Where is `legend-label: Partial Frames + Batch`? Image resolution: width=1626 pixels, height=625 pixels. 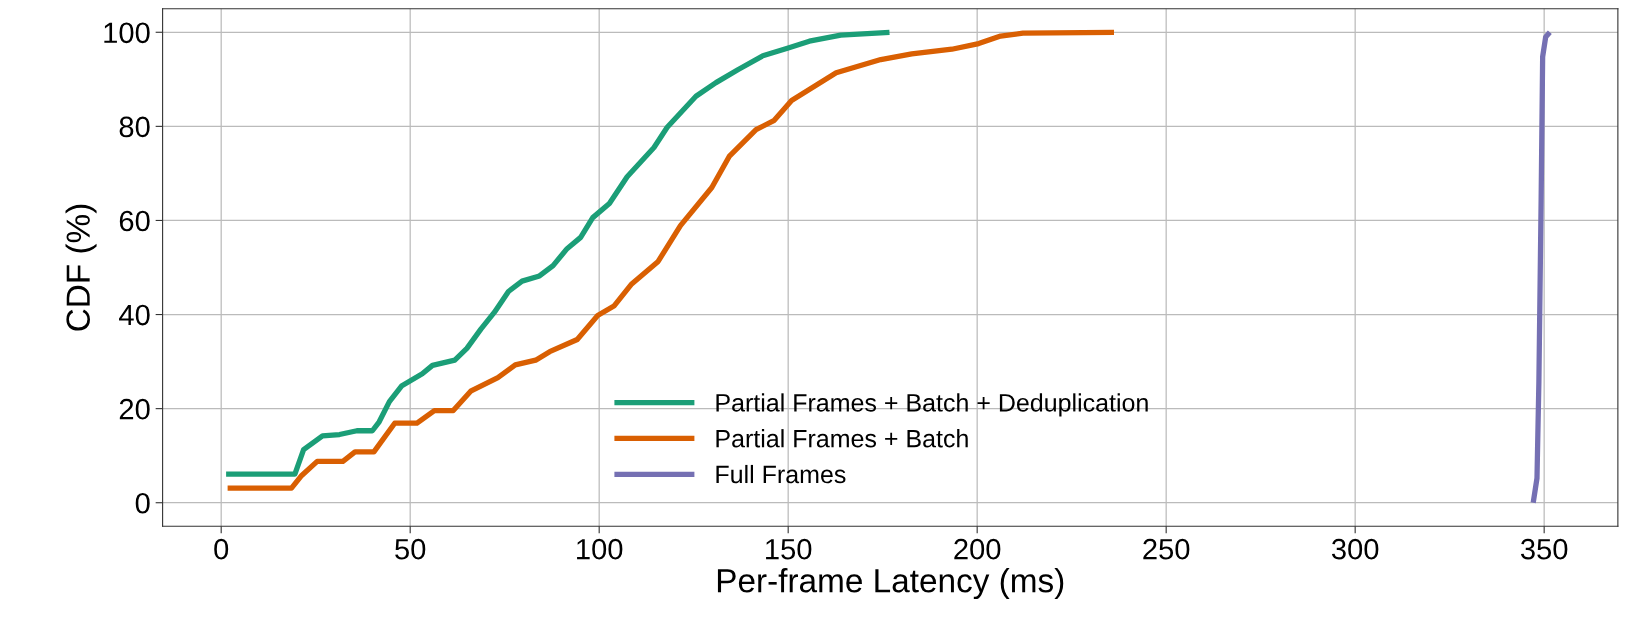 legend-label: Partial Frames + Batch is located at coordinates (842, 438).